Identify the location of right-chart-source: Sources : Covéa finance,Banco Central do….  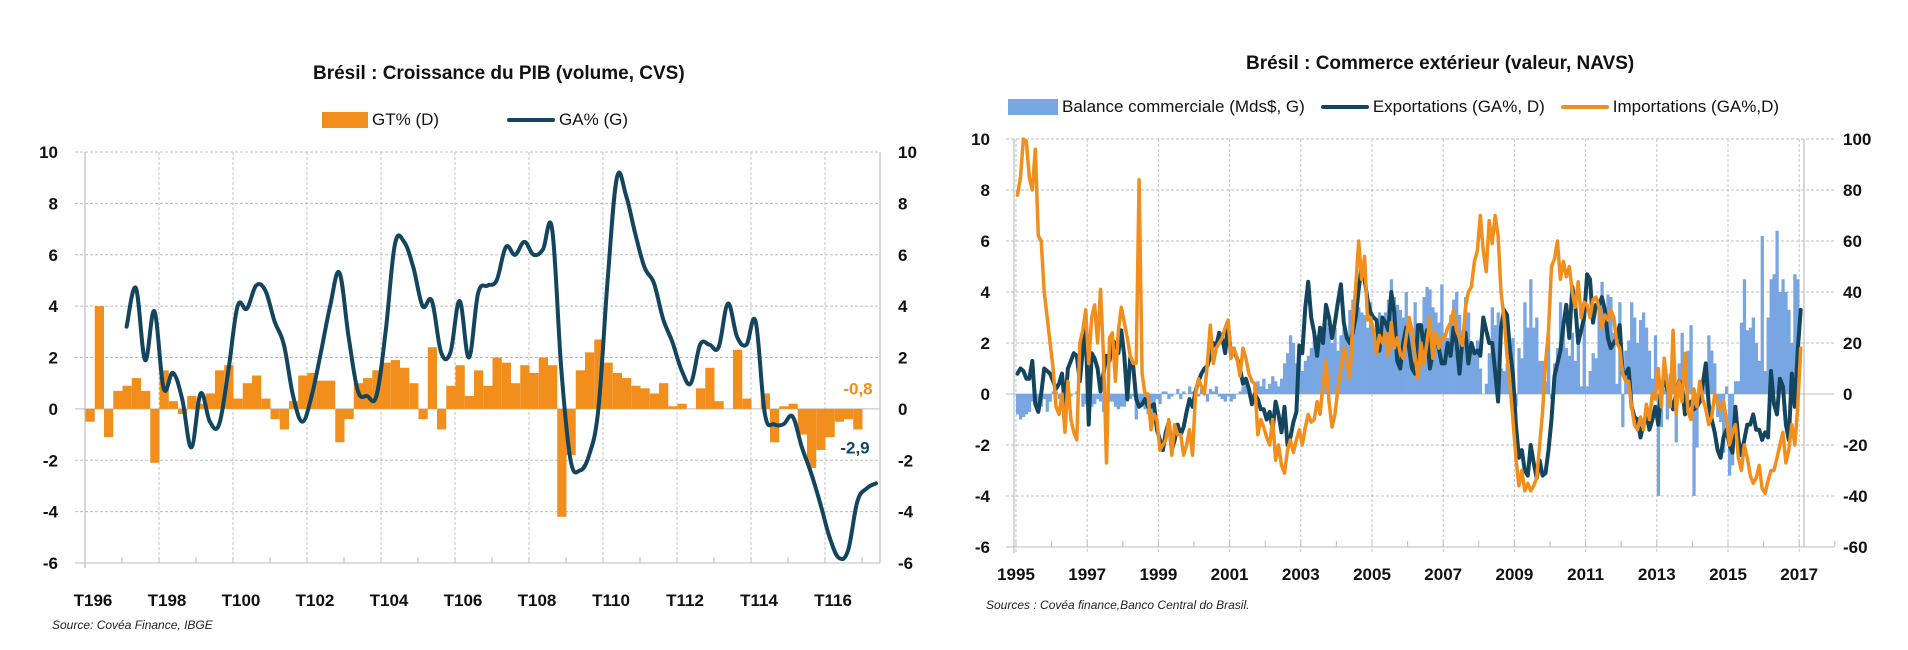
(1118, 605).